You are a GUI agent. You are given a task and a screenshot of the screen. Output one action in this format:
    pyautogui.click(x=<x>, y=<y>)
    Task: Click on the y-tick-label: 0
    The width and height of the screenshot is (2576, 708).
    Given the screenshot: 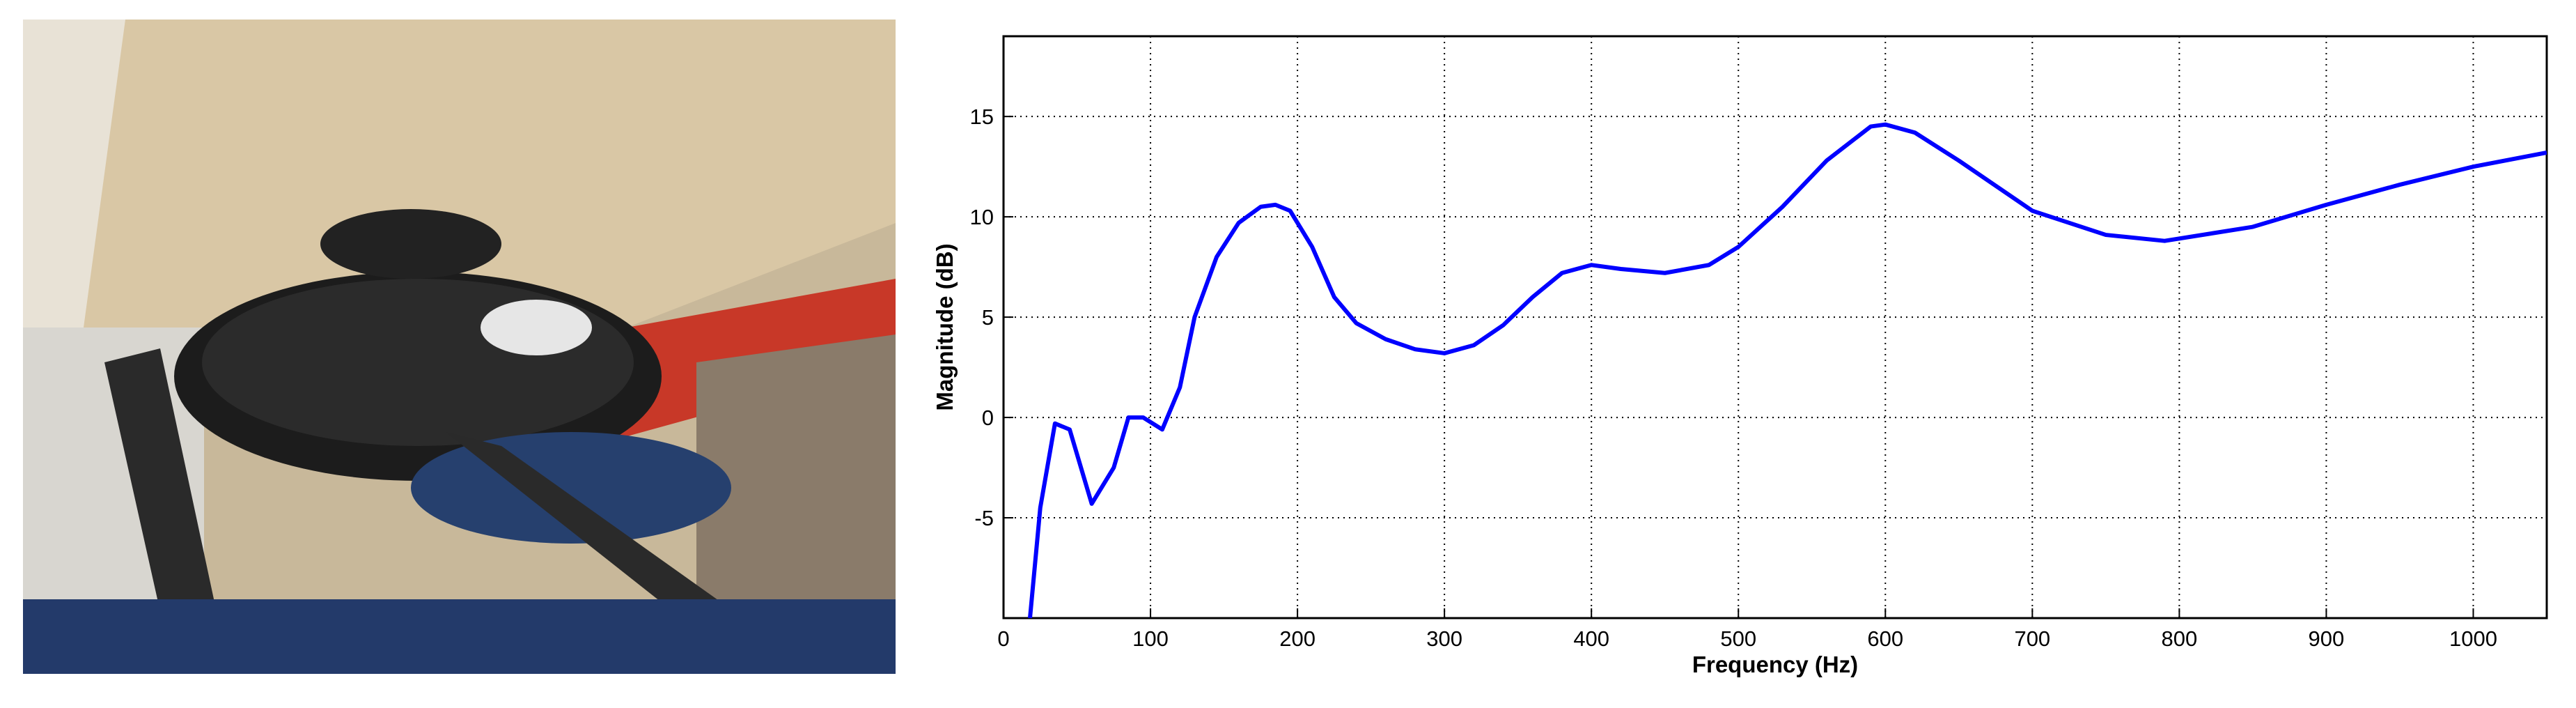 What is the action you would take?
    pyautogui.click(x=988, y=418)
    